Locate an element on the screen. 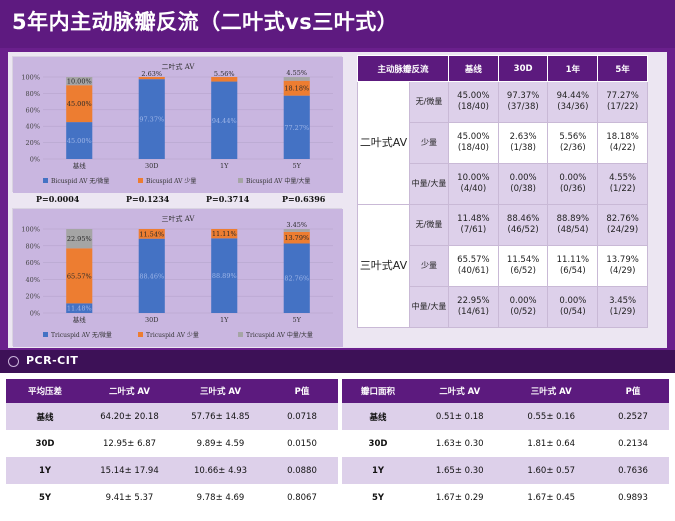 The height and width of the screenshot is (521, 675). data-label: 4.55% is located at coordinates (296, 73).